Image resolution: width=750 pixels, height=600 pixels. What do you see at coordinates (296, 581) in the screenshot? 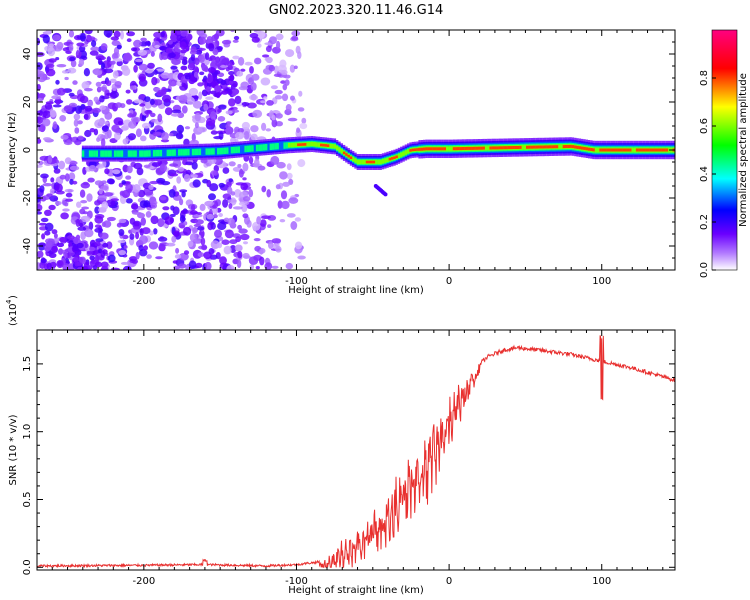
I see `x-tick-label: -100` at bounding box center [296, 581].